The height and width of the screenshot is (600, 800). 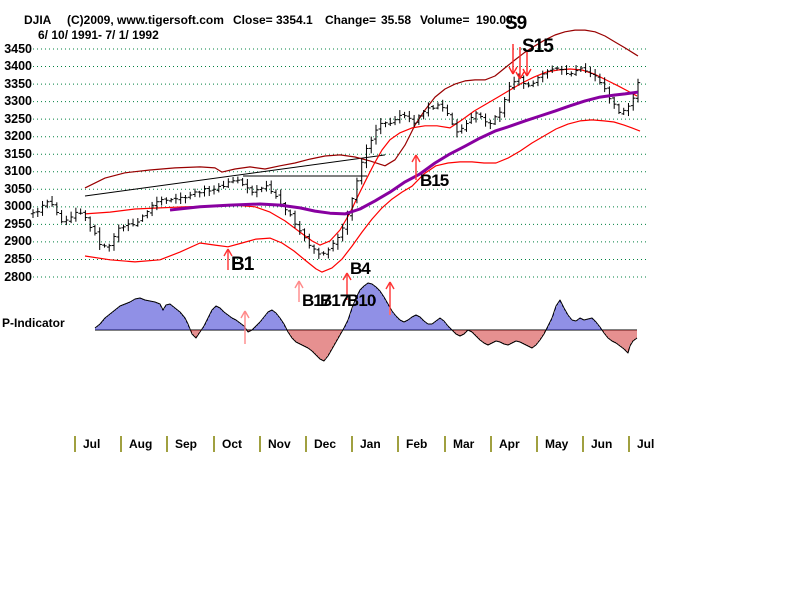 What do you see at coordinates (18, 48) in the screenshot?
I see `y-axis-label-3450: 3450` at bounding box center [18, 48].